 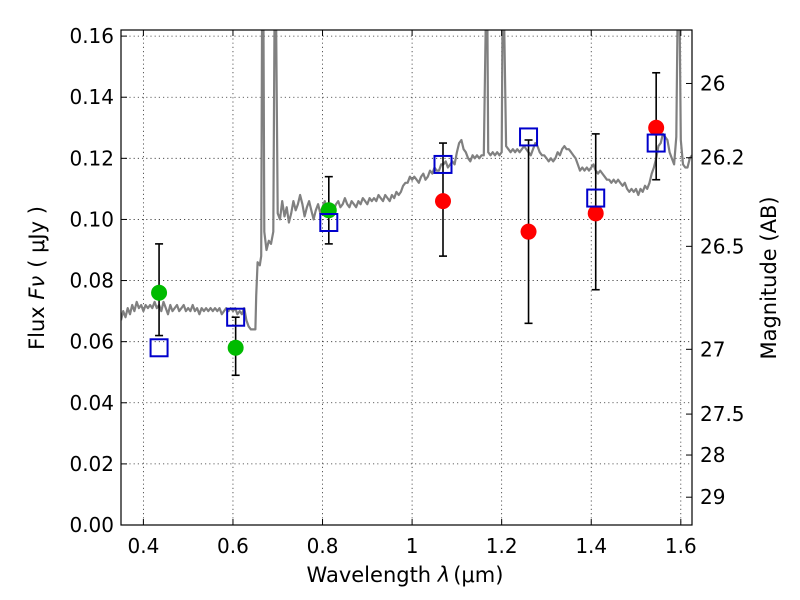 What do you see at coordinates (91, 403) in the screenshot?
I see `y-tick-label: 0.04` at bounding box center [91, 403].